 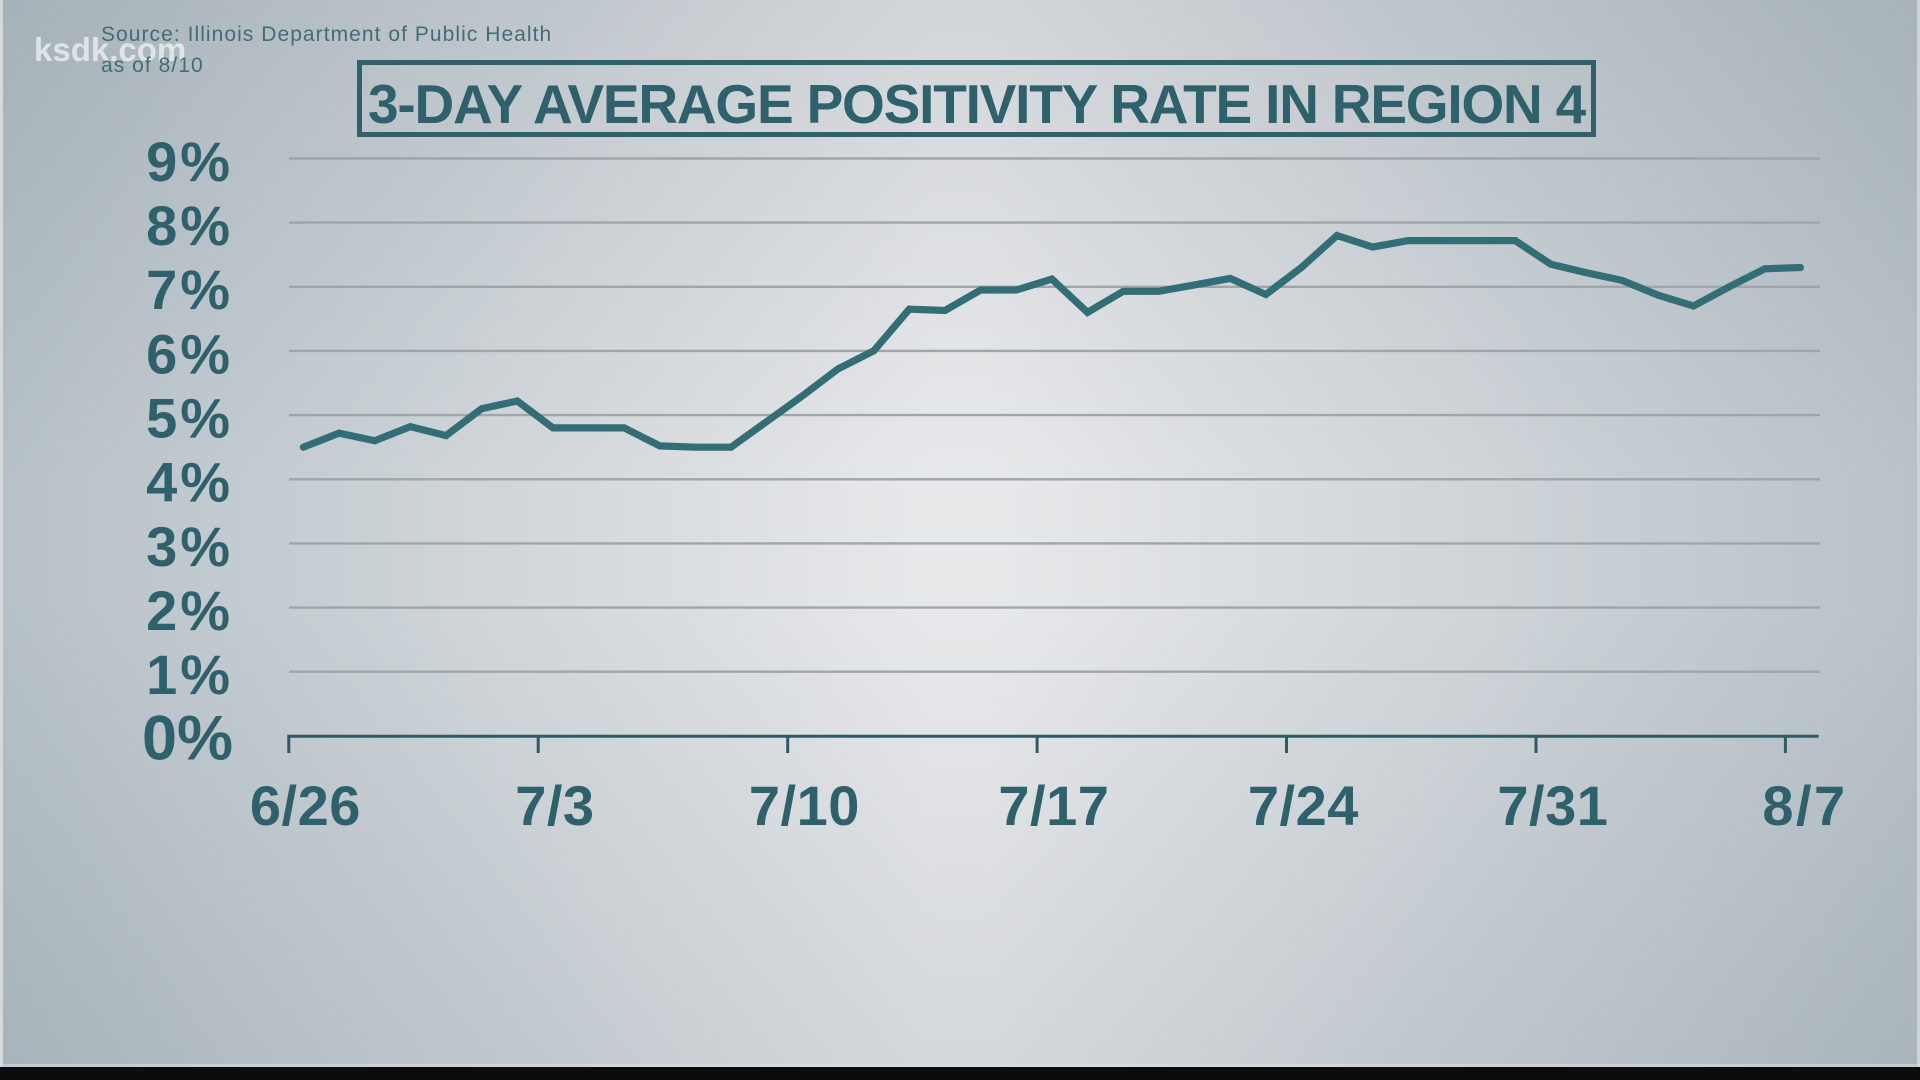 I want to click on svg-text: 6/26, so click(x=305, y=805).